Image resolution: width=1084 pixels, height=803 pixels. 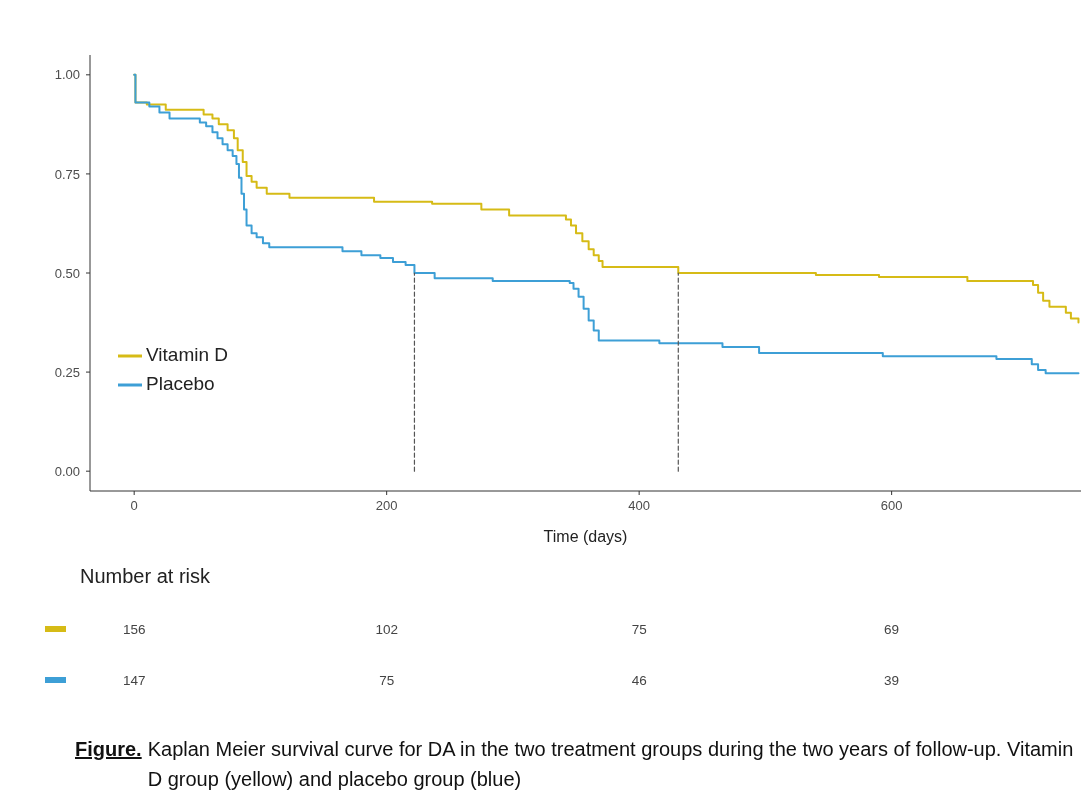 I want to click on text: 156, so click(x=134, y=629).